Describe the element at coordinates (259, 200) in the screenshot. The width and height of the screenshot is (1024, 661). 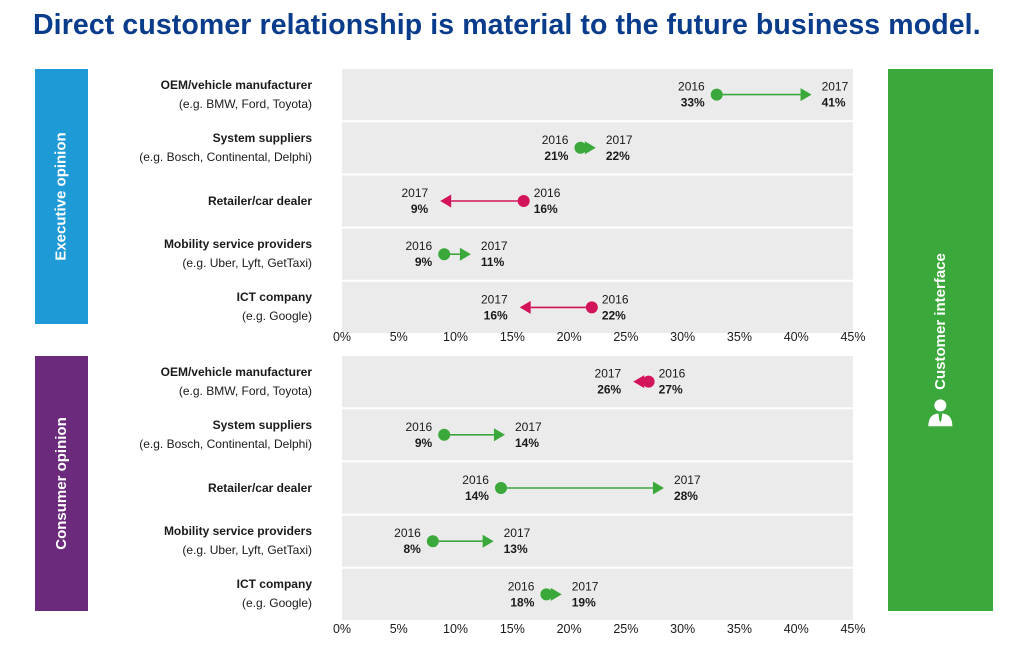
I see `row-name: Retailer/car dealer` at that location.